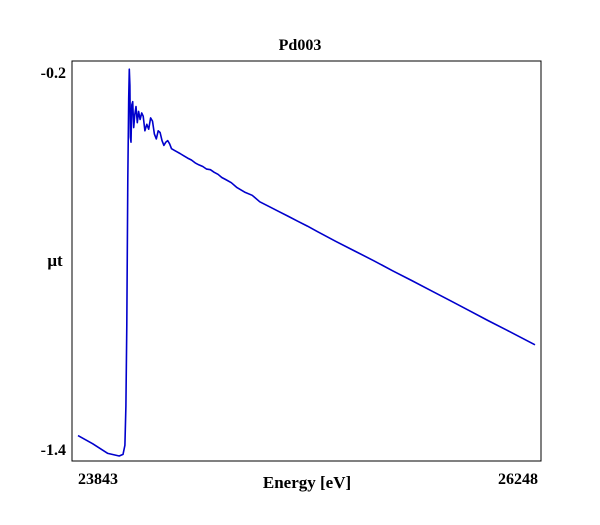  What do you see at coordinates (98, 479) in the screenshot?
I see `x-tick-label-left: 23843` at bounding box center [98, 479].